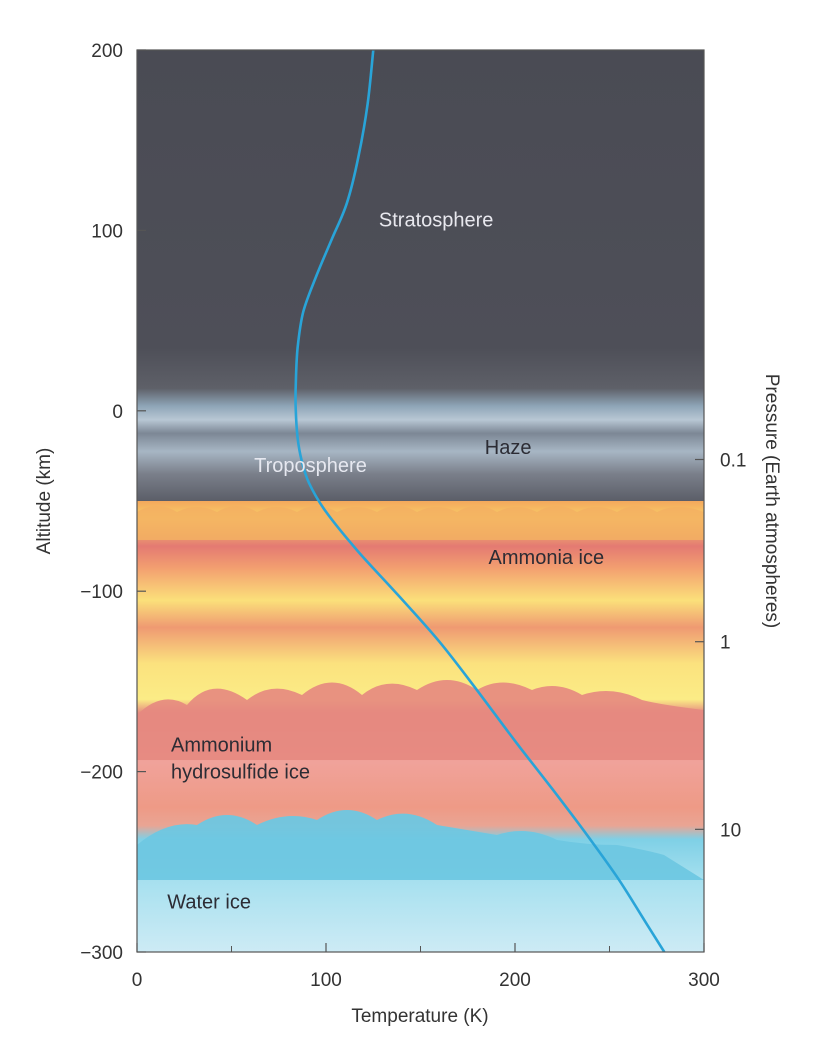  What do you see at coordinates (44, 501) in the screenshot?
I see `y-axis-left-title: Altitude (km)` at bounding box center [44, 501].